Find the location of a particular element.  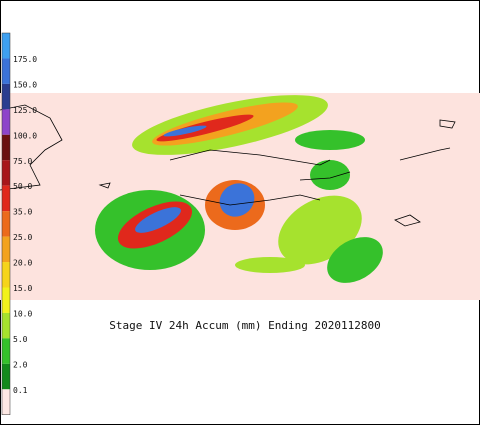

colorbar-label: 0.1 is located at coordinates (20, 390).